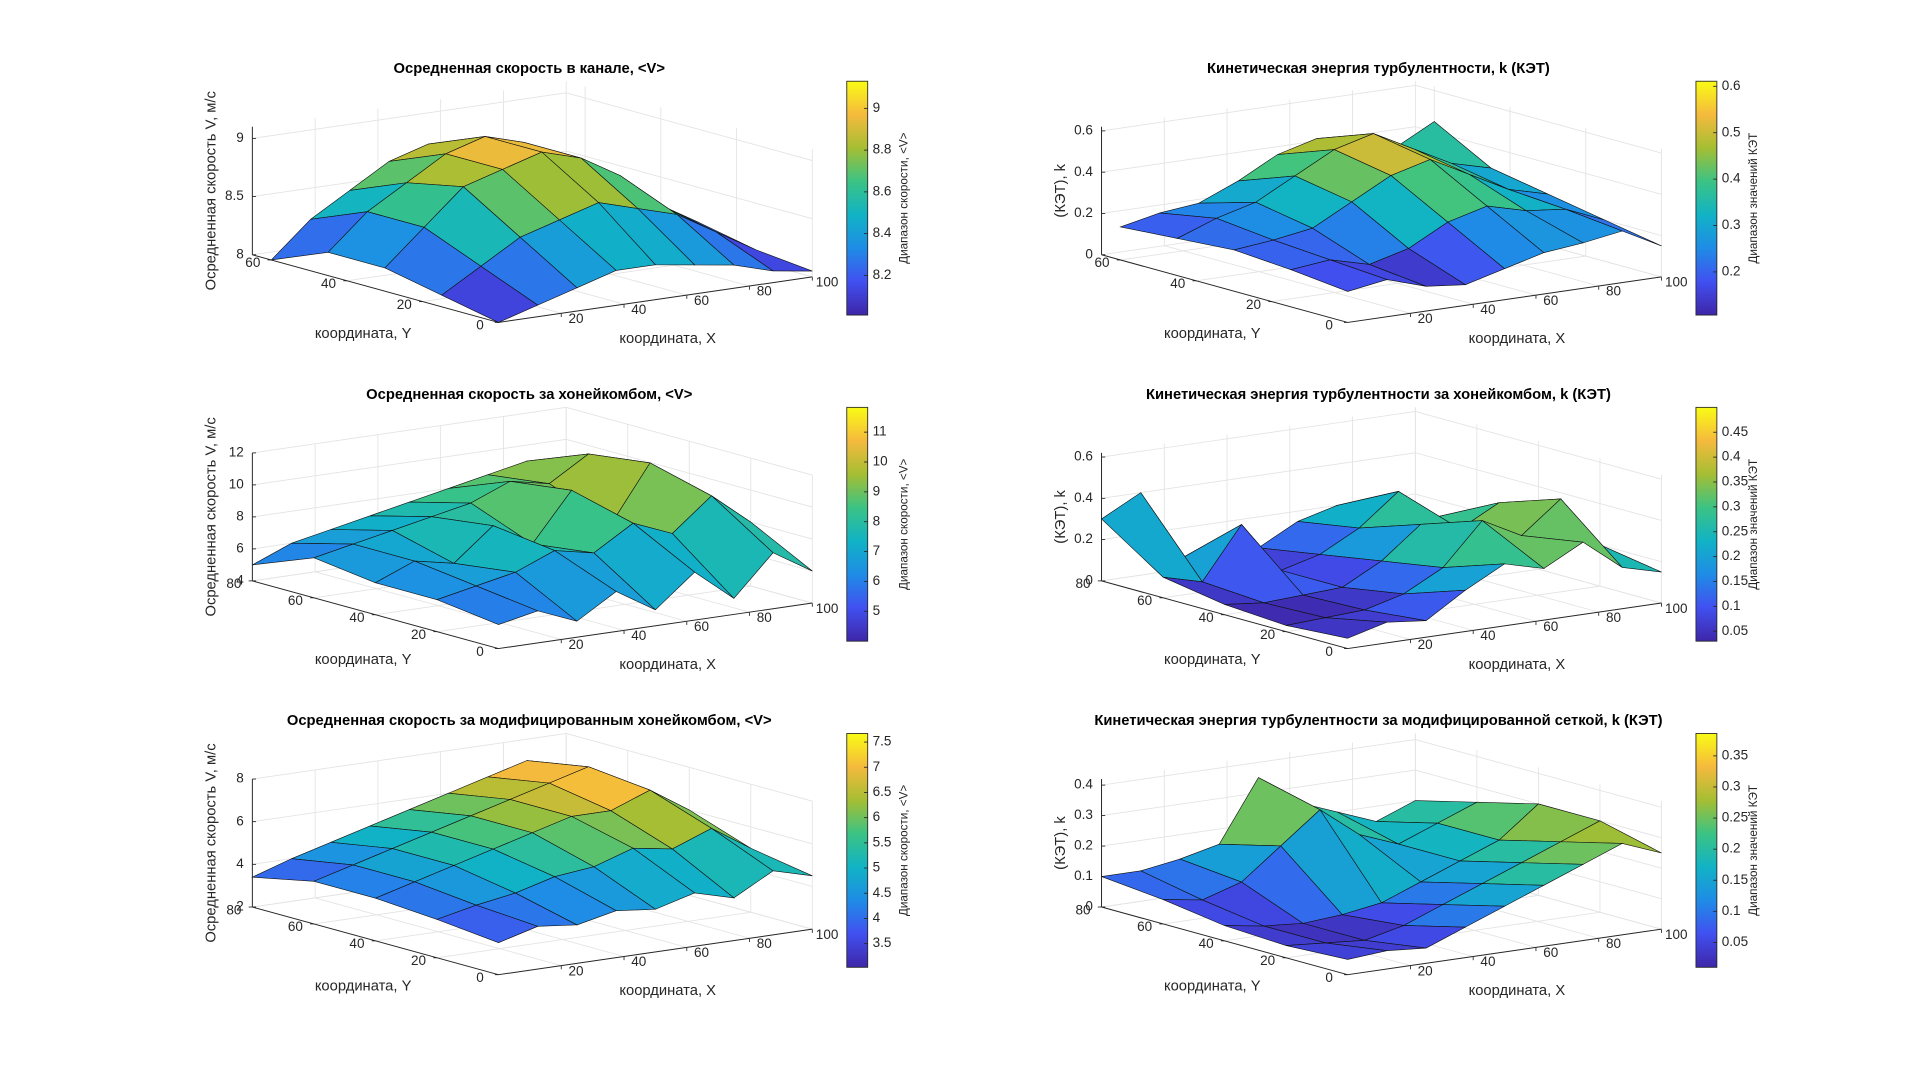 Image resolution: width=1920 pixels, height=1083 pixels. What do you see at coordinates (880, 461) in the screenshot?
I see `colorbar-tick-label: 10` at bounding box center [880, 461].